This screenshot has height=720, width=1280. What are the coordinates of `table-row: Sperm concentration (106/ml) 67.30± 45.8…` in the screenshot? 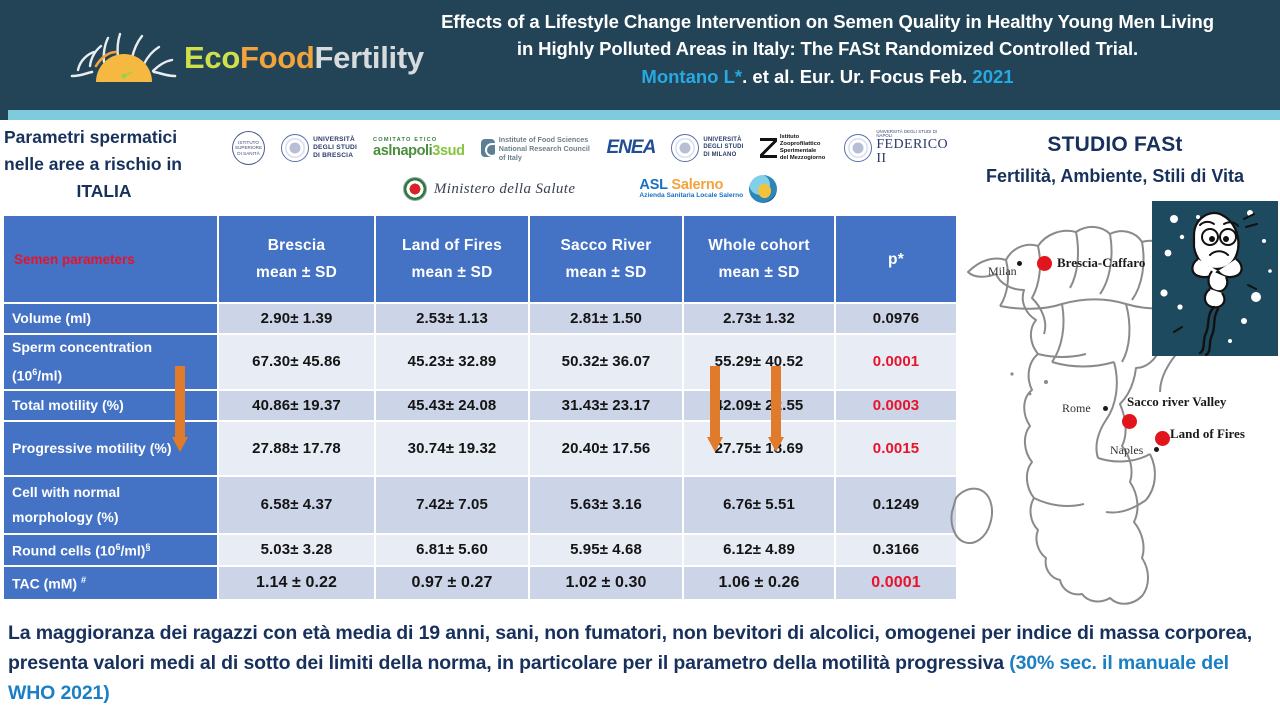 It's located at (480, 362).